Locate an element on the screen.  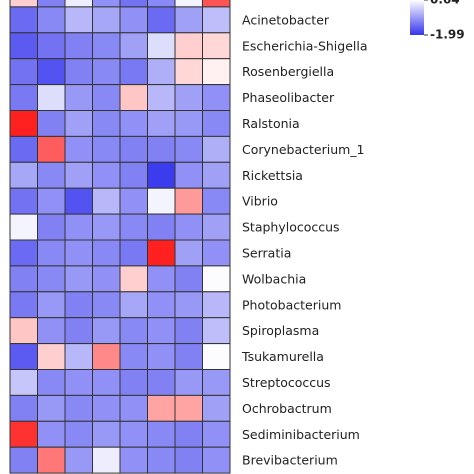
row-label: Staphylococcus is located at coordinates (291, 227).